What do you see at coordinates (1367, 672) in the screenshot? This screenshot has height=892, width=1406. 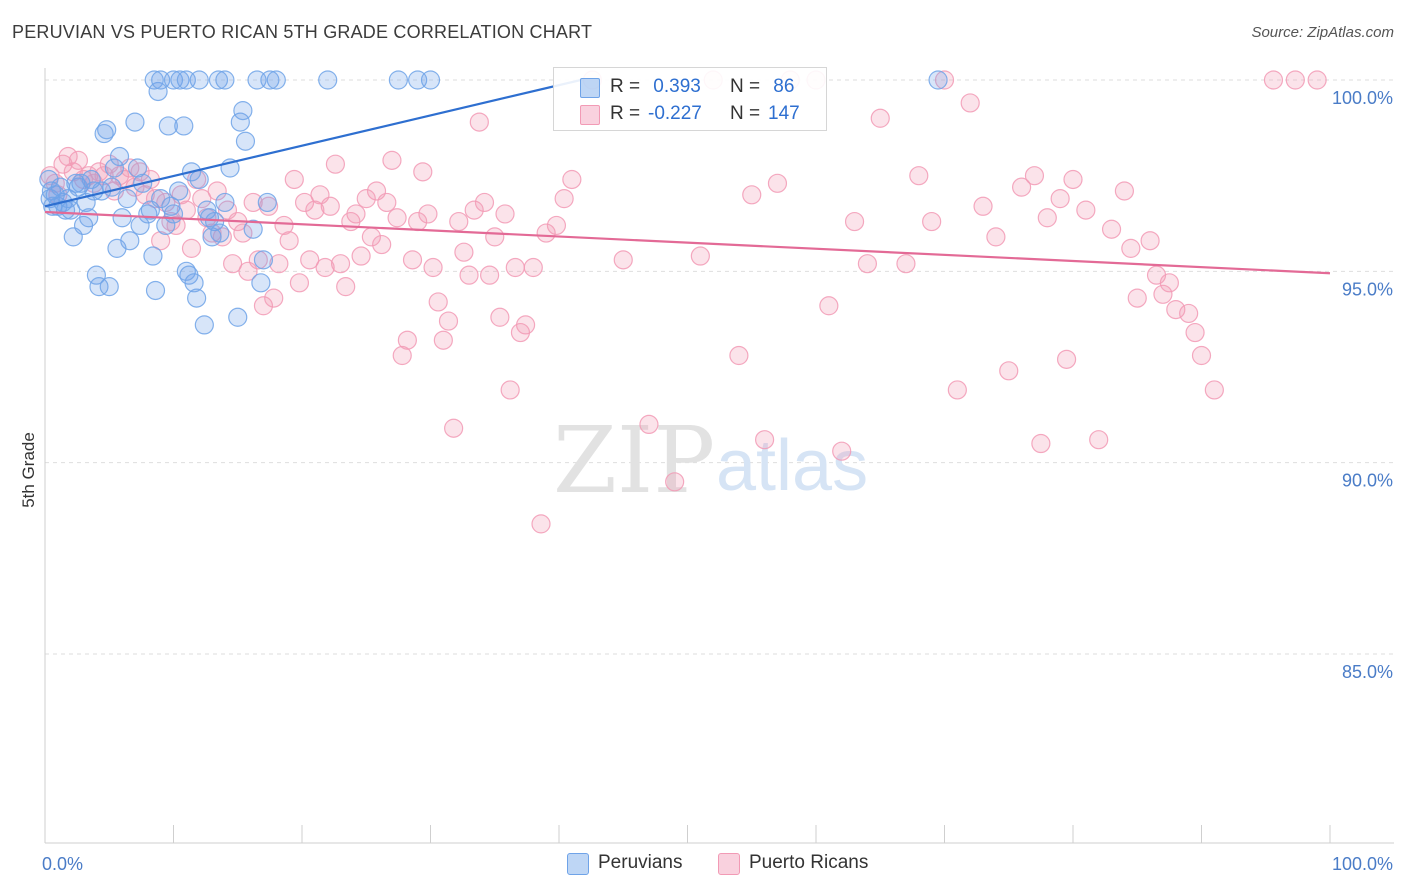 I see `y-tick-label: 85.0%` at bounding box center [1367, 672].